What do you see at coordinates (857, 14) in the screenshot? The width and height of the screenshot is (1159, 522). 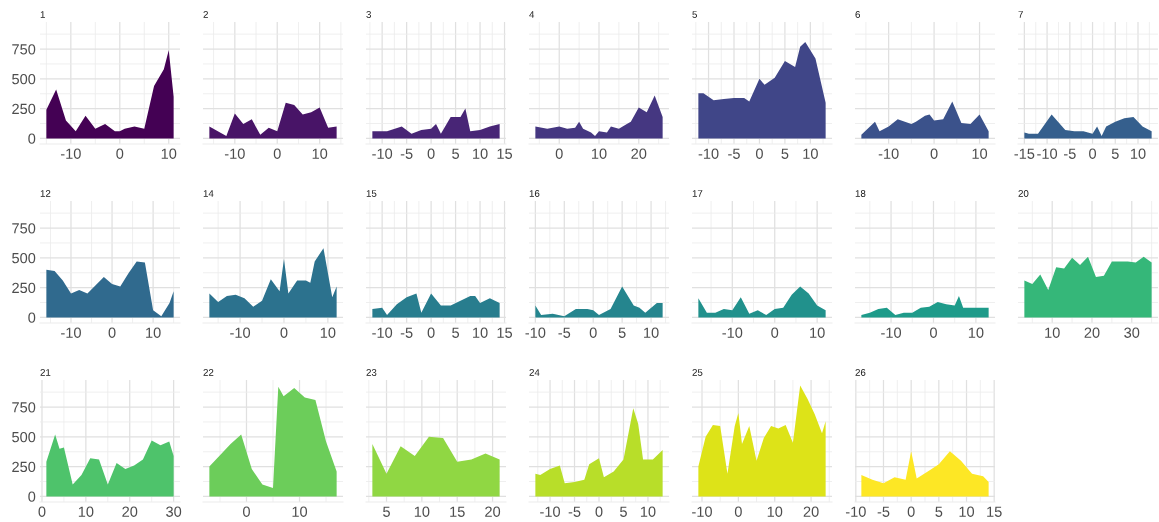 I see `chart-title: 6` at bounding box center [857, 14].